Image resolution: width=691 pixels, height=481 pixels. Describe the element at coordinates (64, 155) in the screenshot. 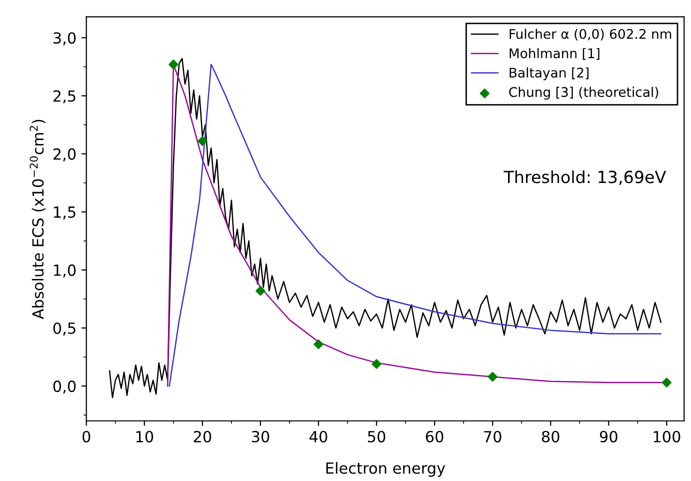

I see `y-tick-label: 2,0` at that location.